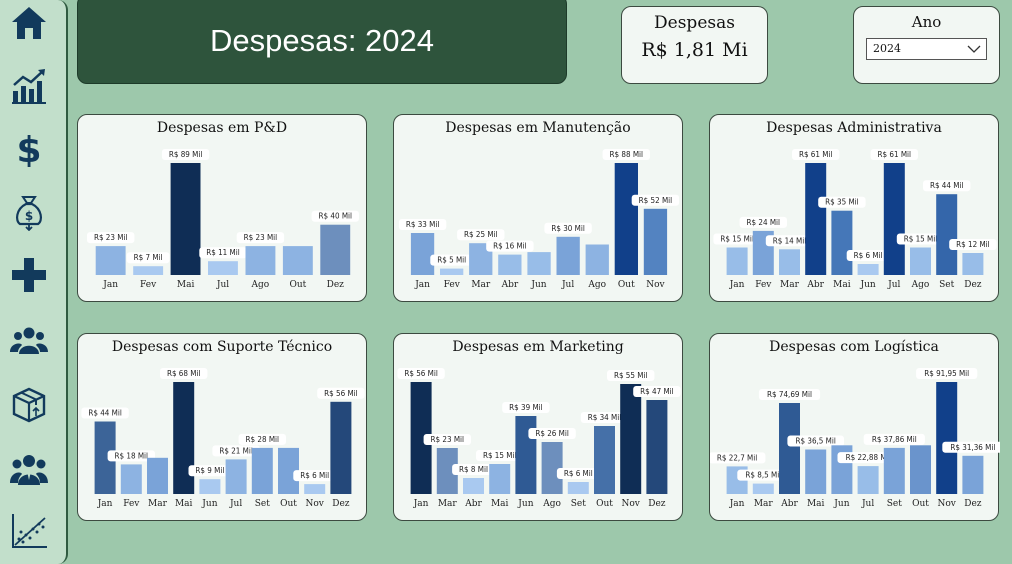 This screenshot has height=564, width=1012. I want to click on data-label: R$ 8,5 Mil, so click(763, 475).